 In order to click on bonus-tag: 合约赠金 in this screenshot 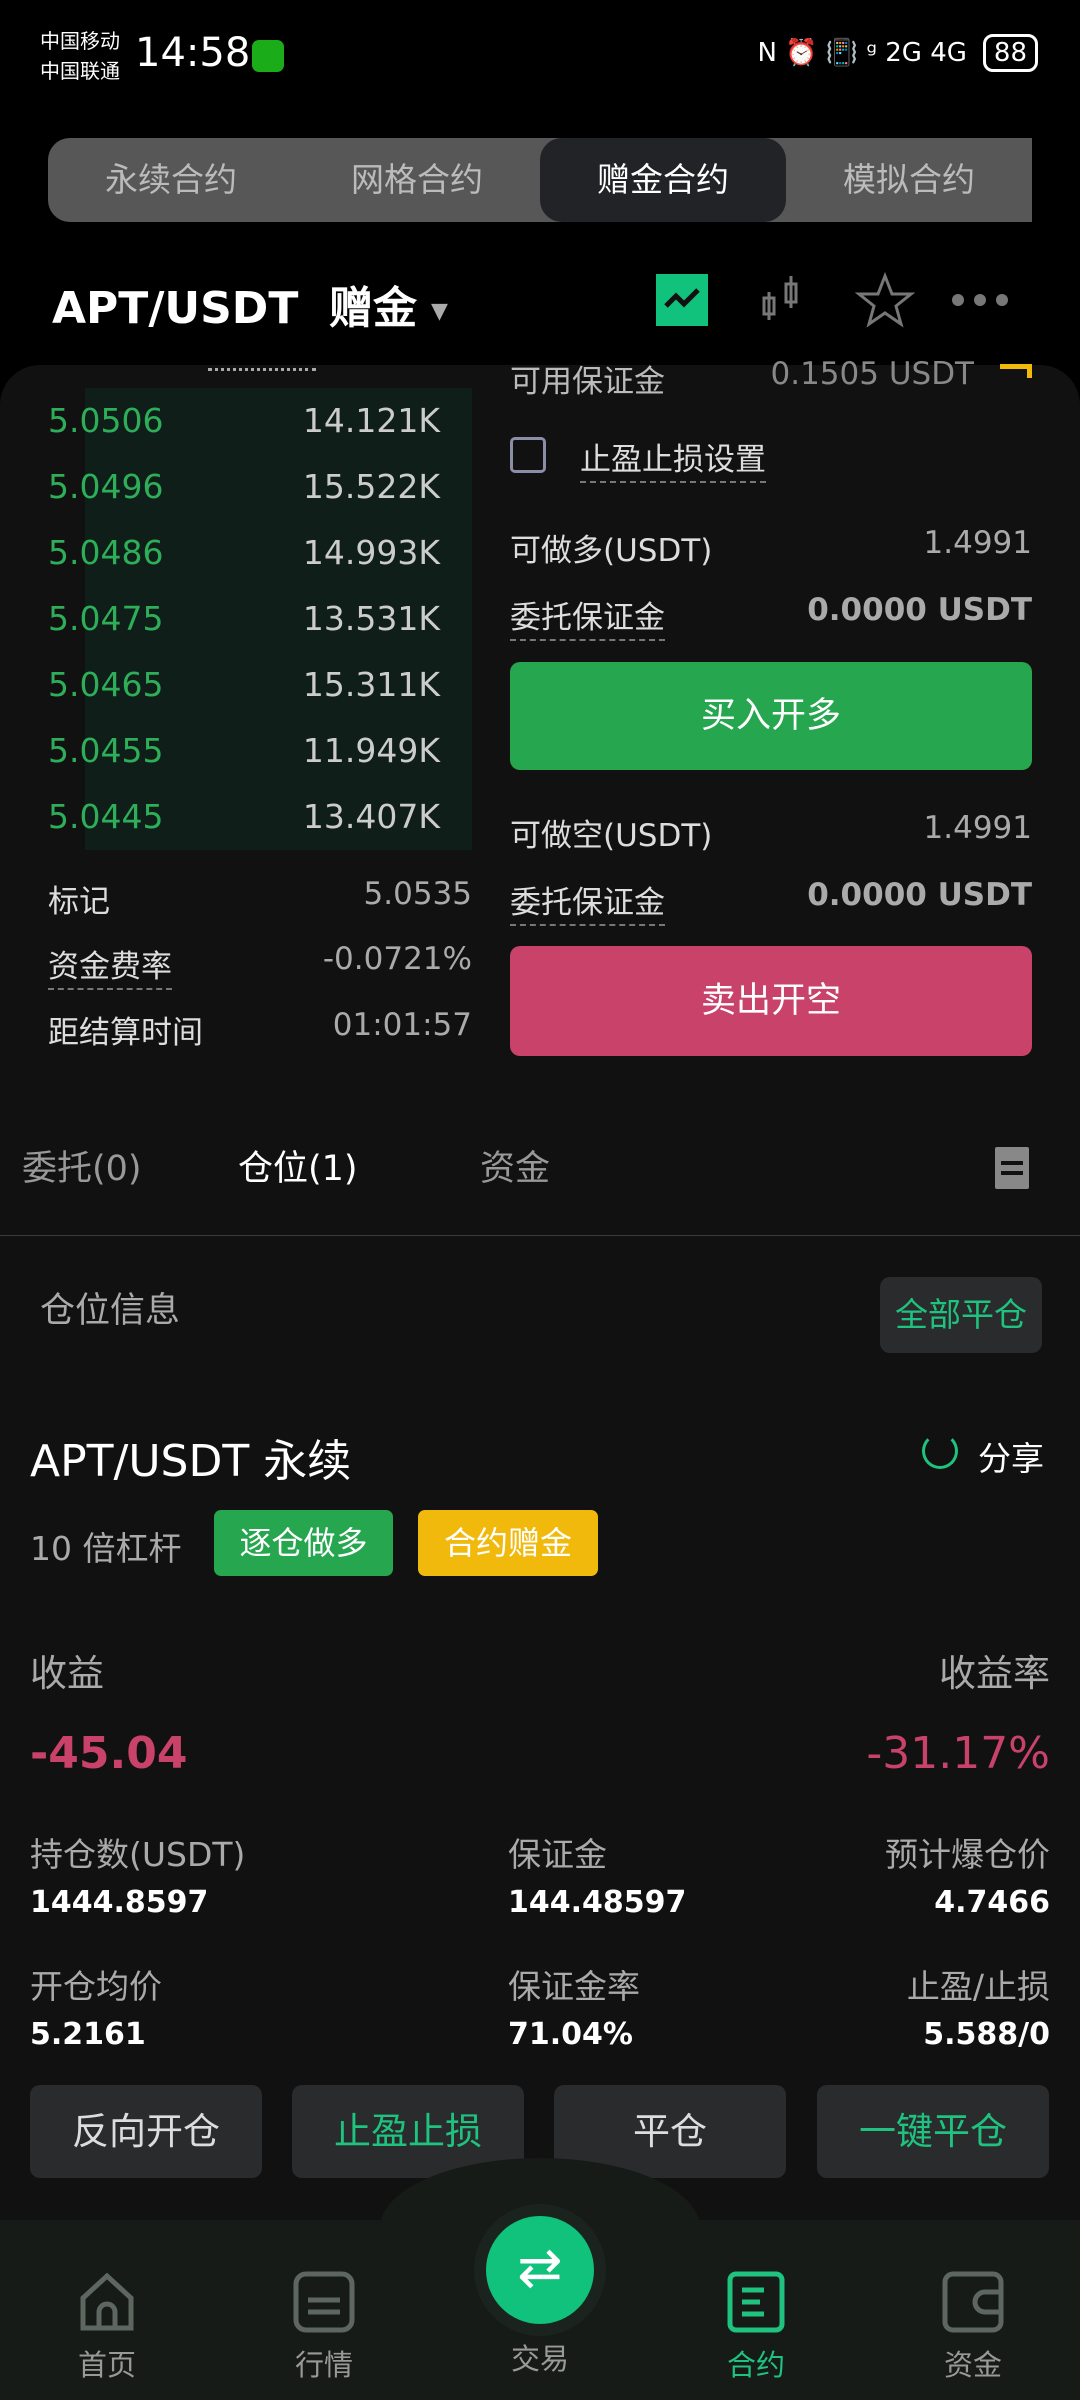, I will do `click(508, 1543)`.